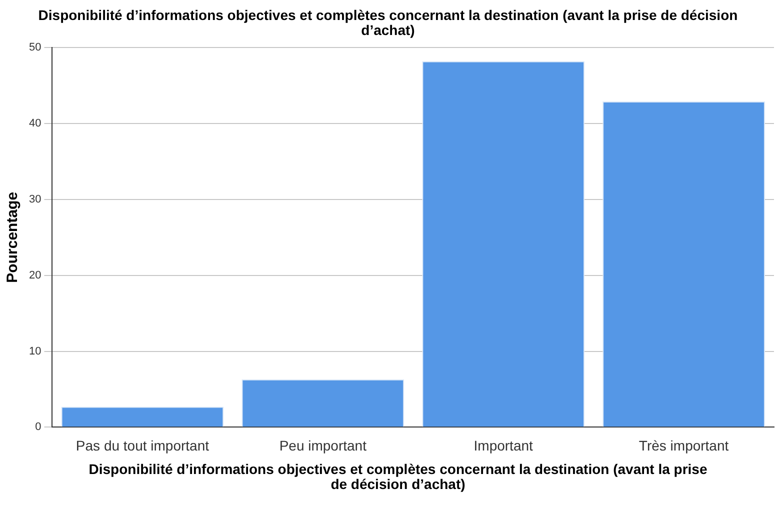 This screenshot has width=776, height=510. I want to click on x-tick-label: Pas du tout important, so click(143, 445).